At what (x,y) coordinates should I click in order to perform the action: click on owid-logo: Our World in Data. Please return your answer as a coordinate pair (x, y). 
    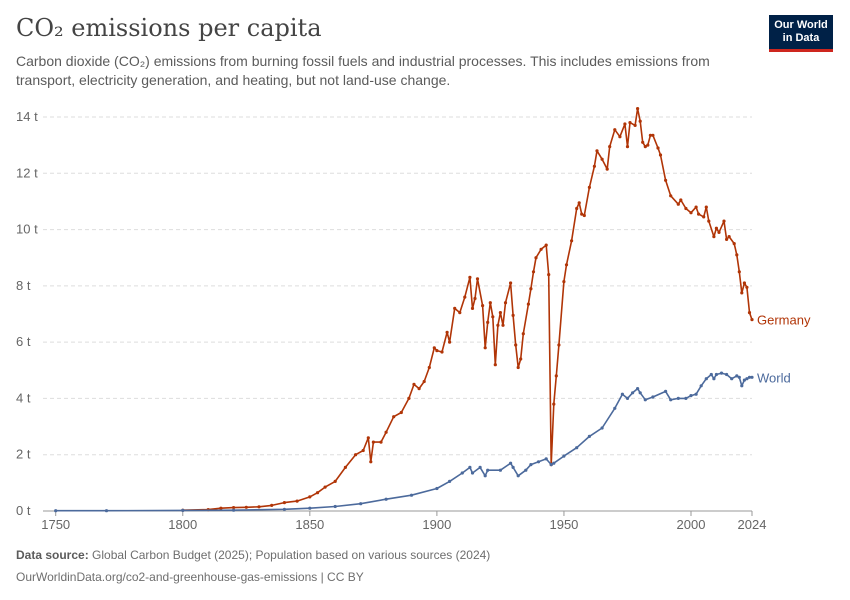
    Looking at the image, I should click on (801, 33).